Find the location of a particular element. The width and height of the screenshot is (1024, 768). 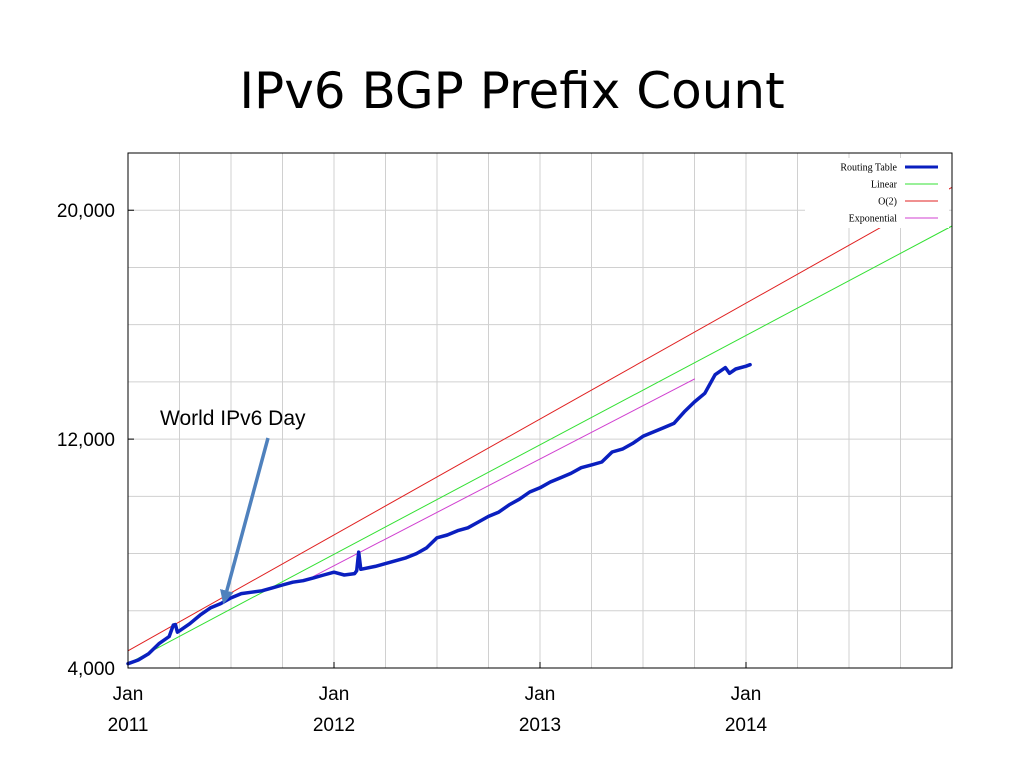

annotation-world-ipv6-day: World IPv6 Day is located at coordinates (233, 418).